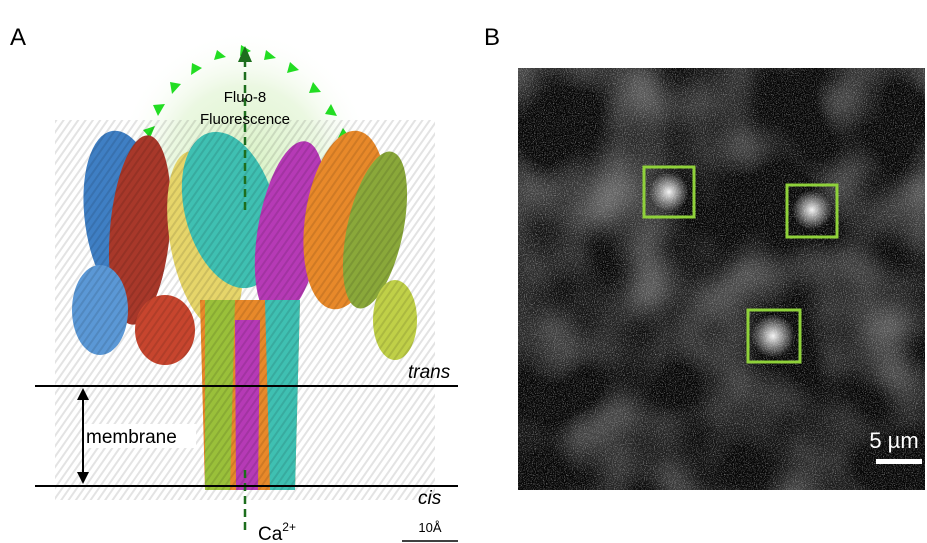  I want to click on ion-charge: 2+, so click(289, 527).